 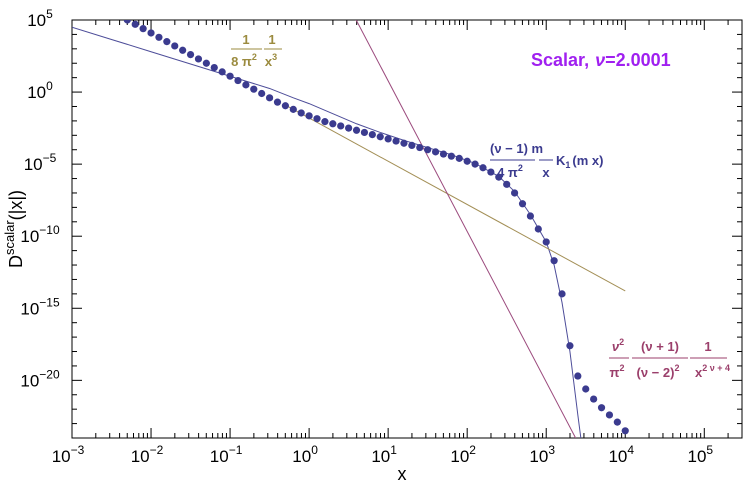 I want to click on x-tick-label: 10⁴, so click(x=621, y=454).